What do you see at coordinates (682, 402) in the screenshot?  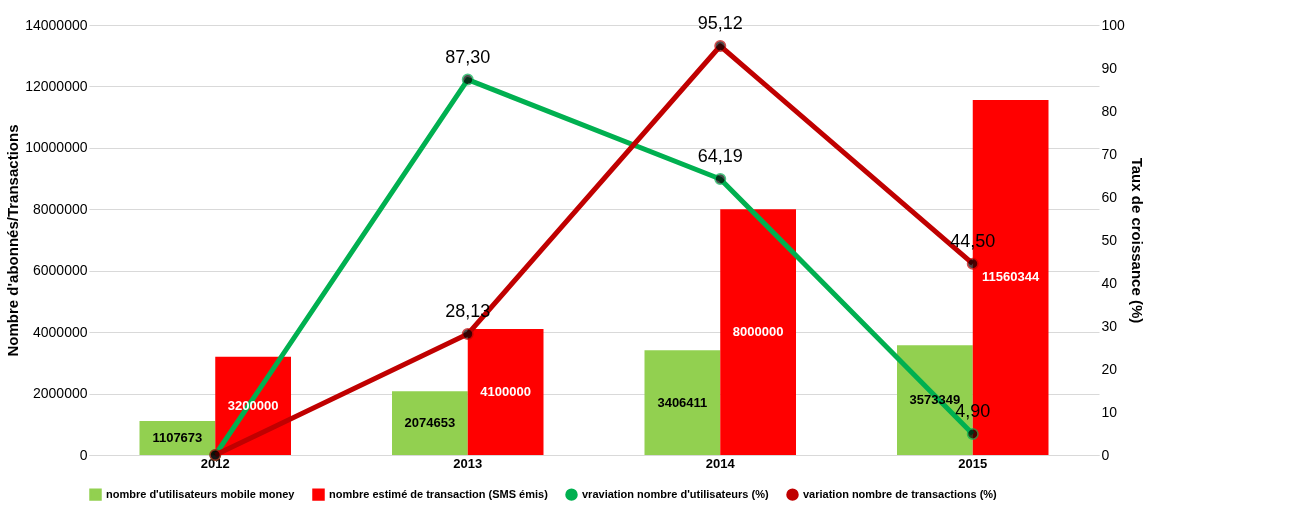 I see `data-label: 3406411` at bounding box center [682, 402].